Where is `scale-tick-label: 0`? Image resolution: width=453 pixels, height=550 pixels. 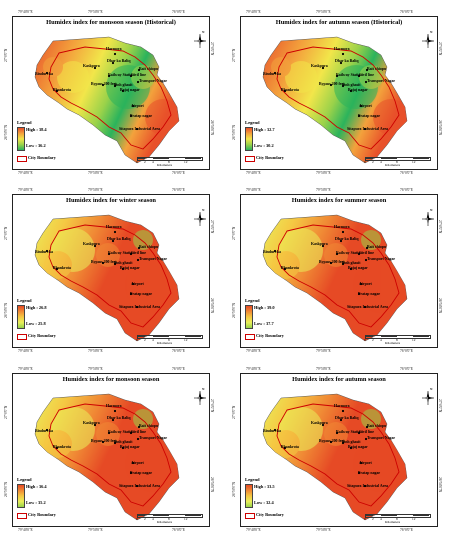 scale-tick-label: 0 is located at coordinates (137, 162).